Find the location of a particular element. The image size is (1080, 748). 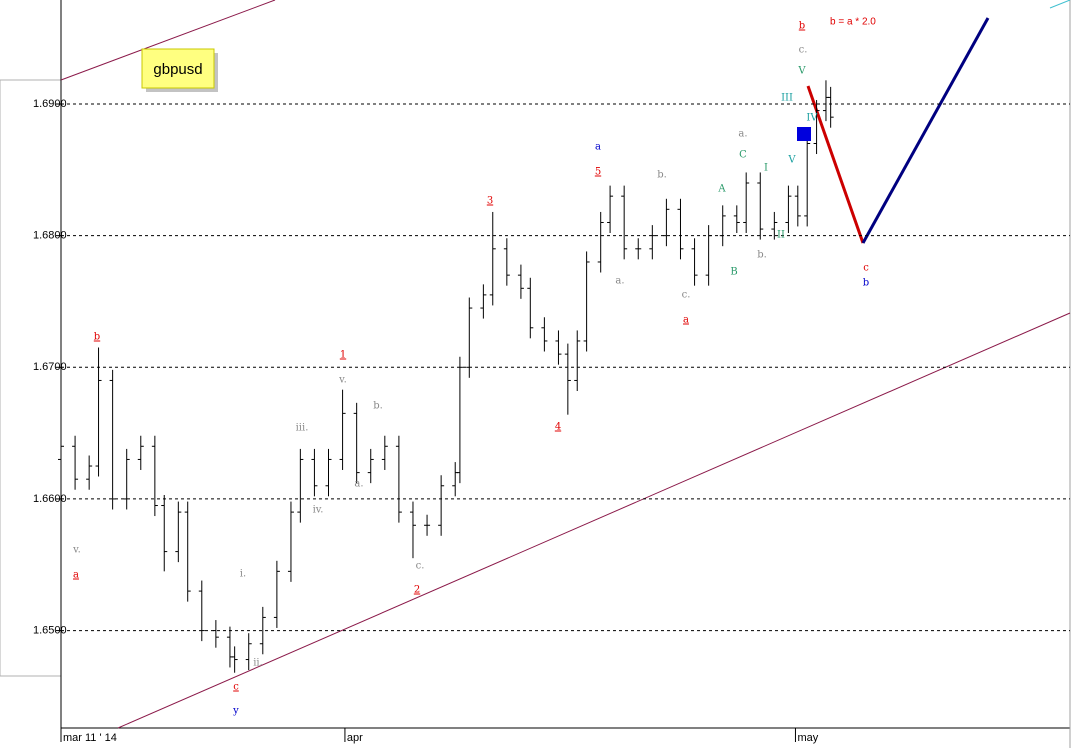

wave-label: II is located at coordinates (781, 235).